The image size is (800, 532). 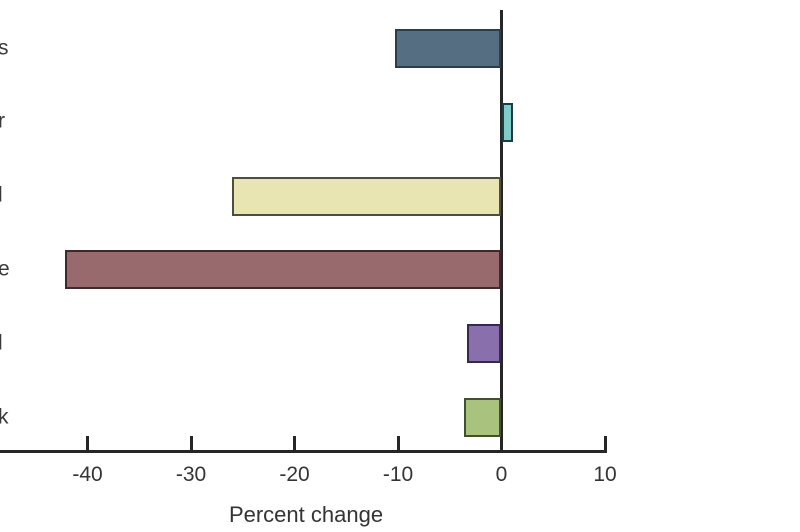 What do you see at coordinates (4, 48) in the screenshot?
I see `category-label: s` at bounding box center [4, 48].